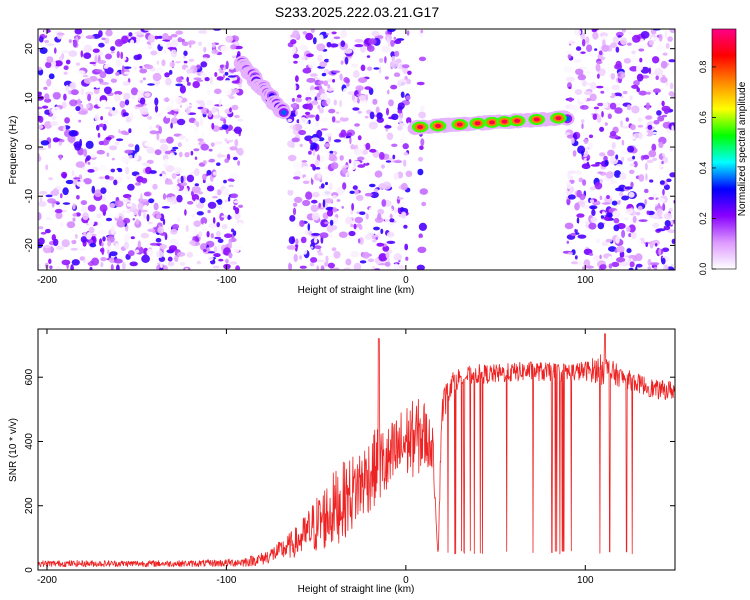  What do you see at coordinates (29, 196) in the screenshot?
I see `y-tick-label: -10` at bounding box center [29, 196].